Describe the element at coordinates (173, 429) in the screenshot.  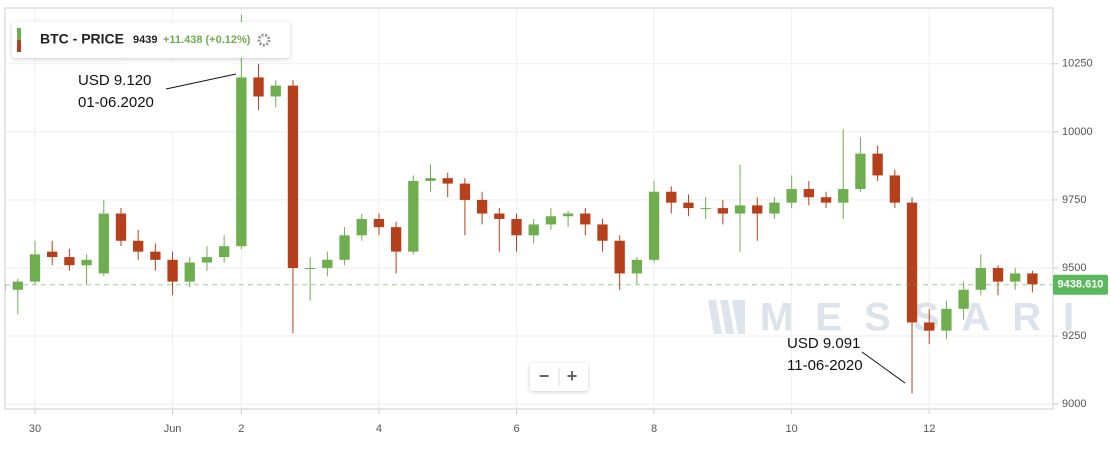
I see `x-tick-label: Jun` at that location.